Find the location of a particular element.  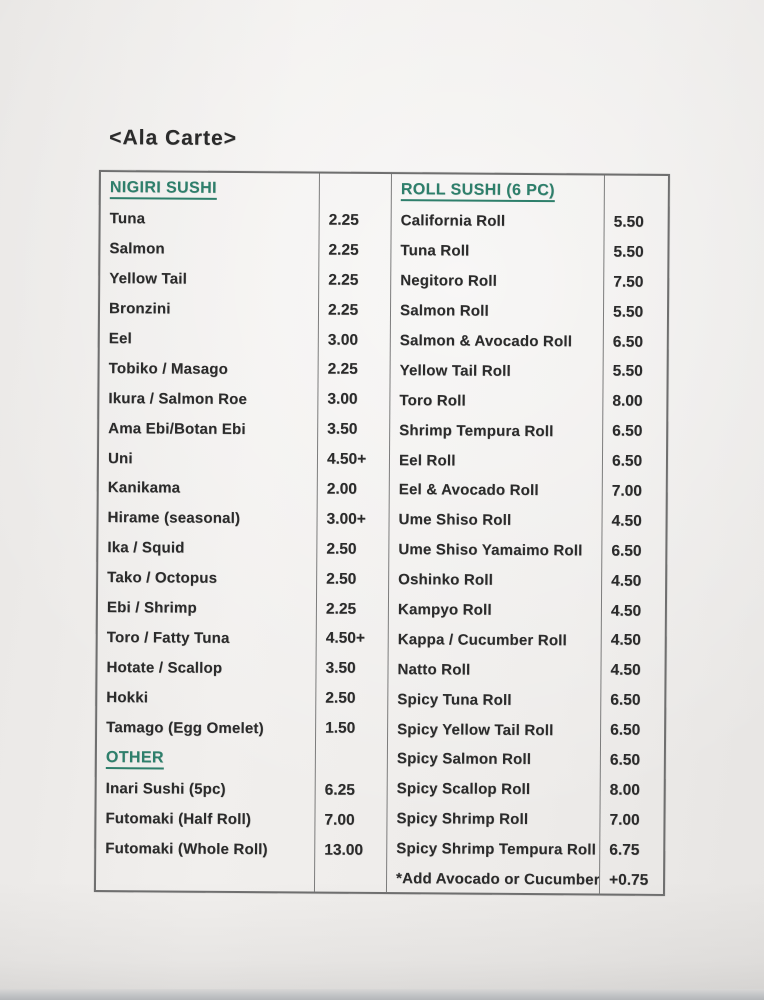

item-name: Uni is located at coordinates (120, 458).